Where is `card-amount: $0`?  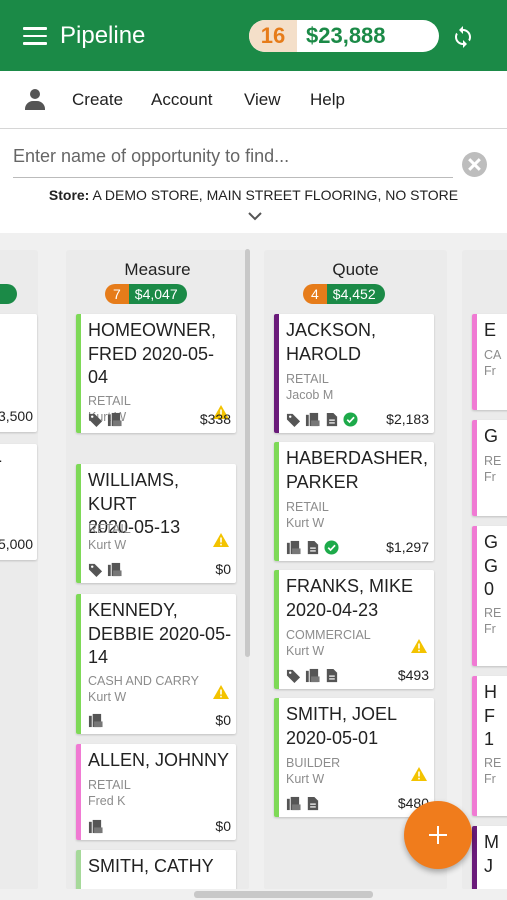 card-amount: $0 is located at coordinates (223, 826).